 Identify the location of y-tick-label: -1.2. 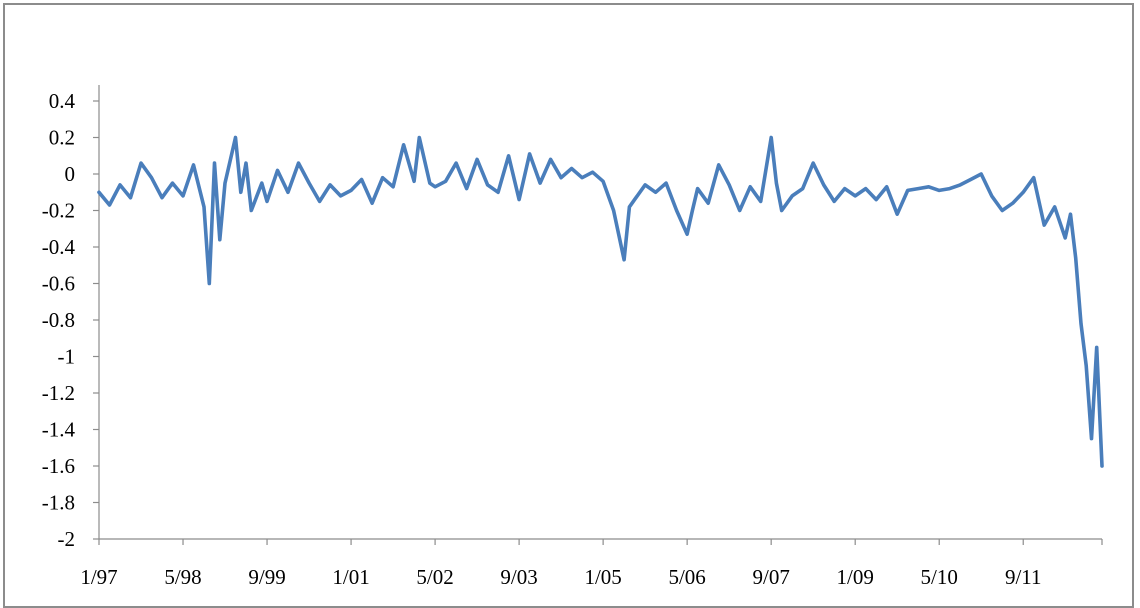
(58, 393).